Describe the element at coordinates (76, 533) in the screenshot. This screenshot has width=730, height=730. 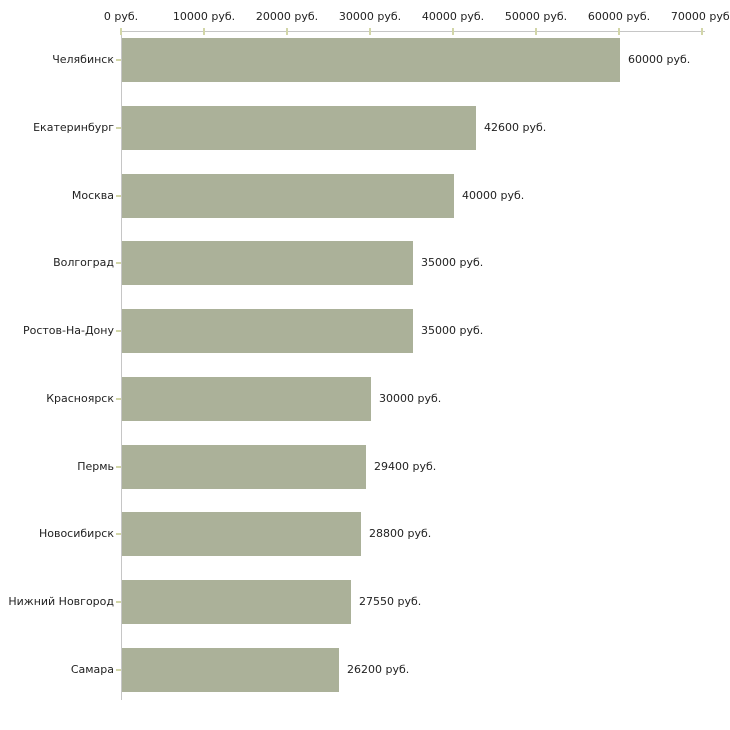
I see `category-label: Новосибирск` at that location.